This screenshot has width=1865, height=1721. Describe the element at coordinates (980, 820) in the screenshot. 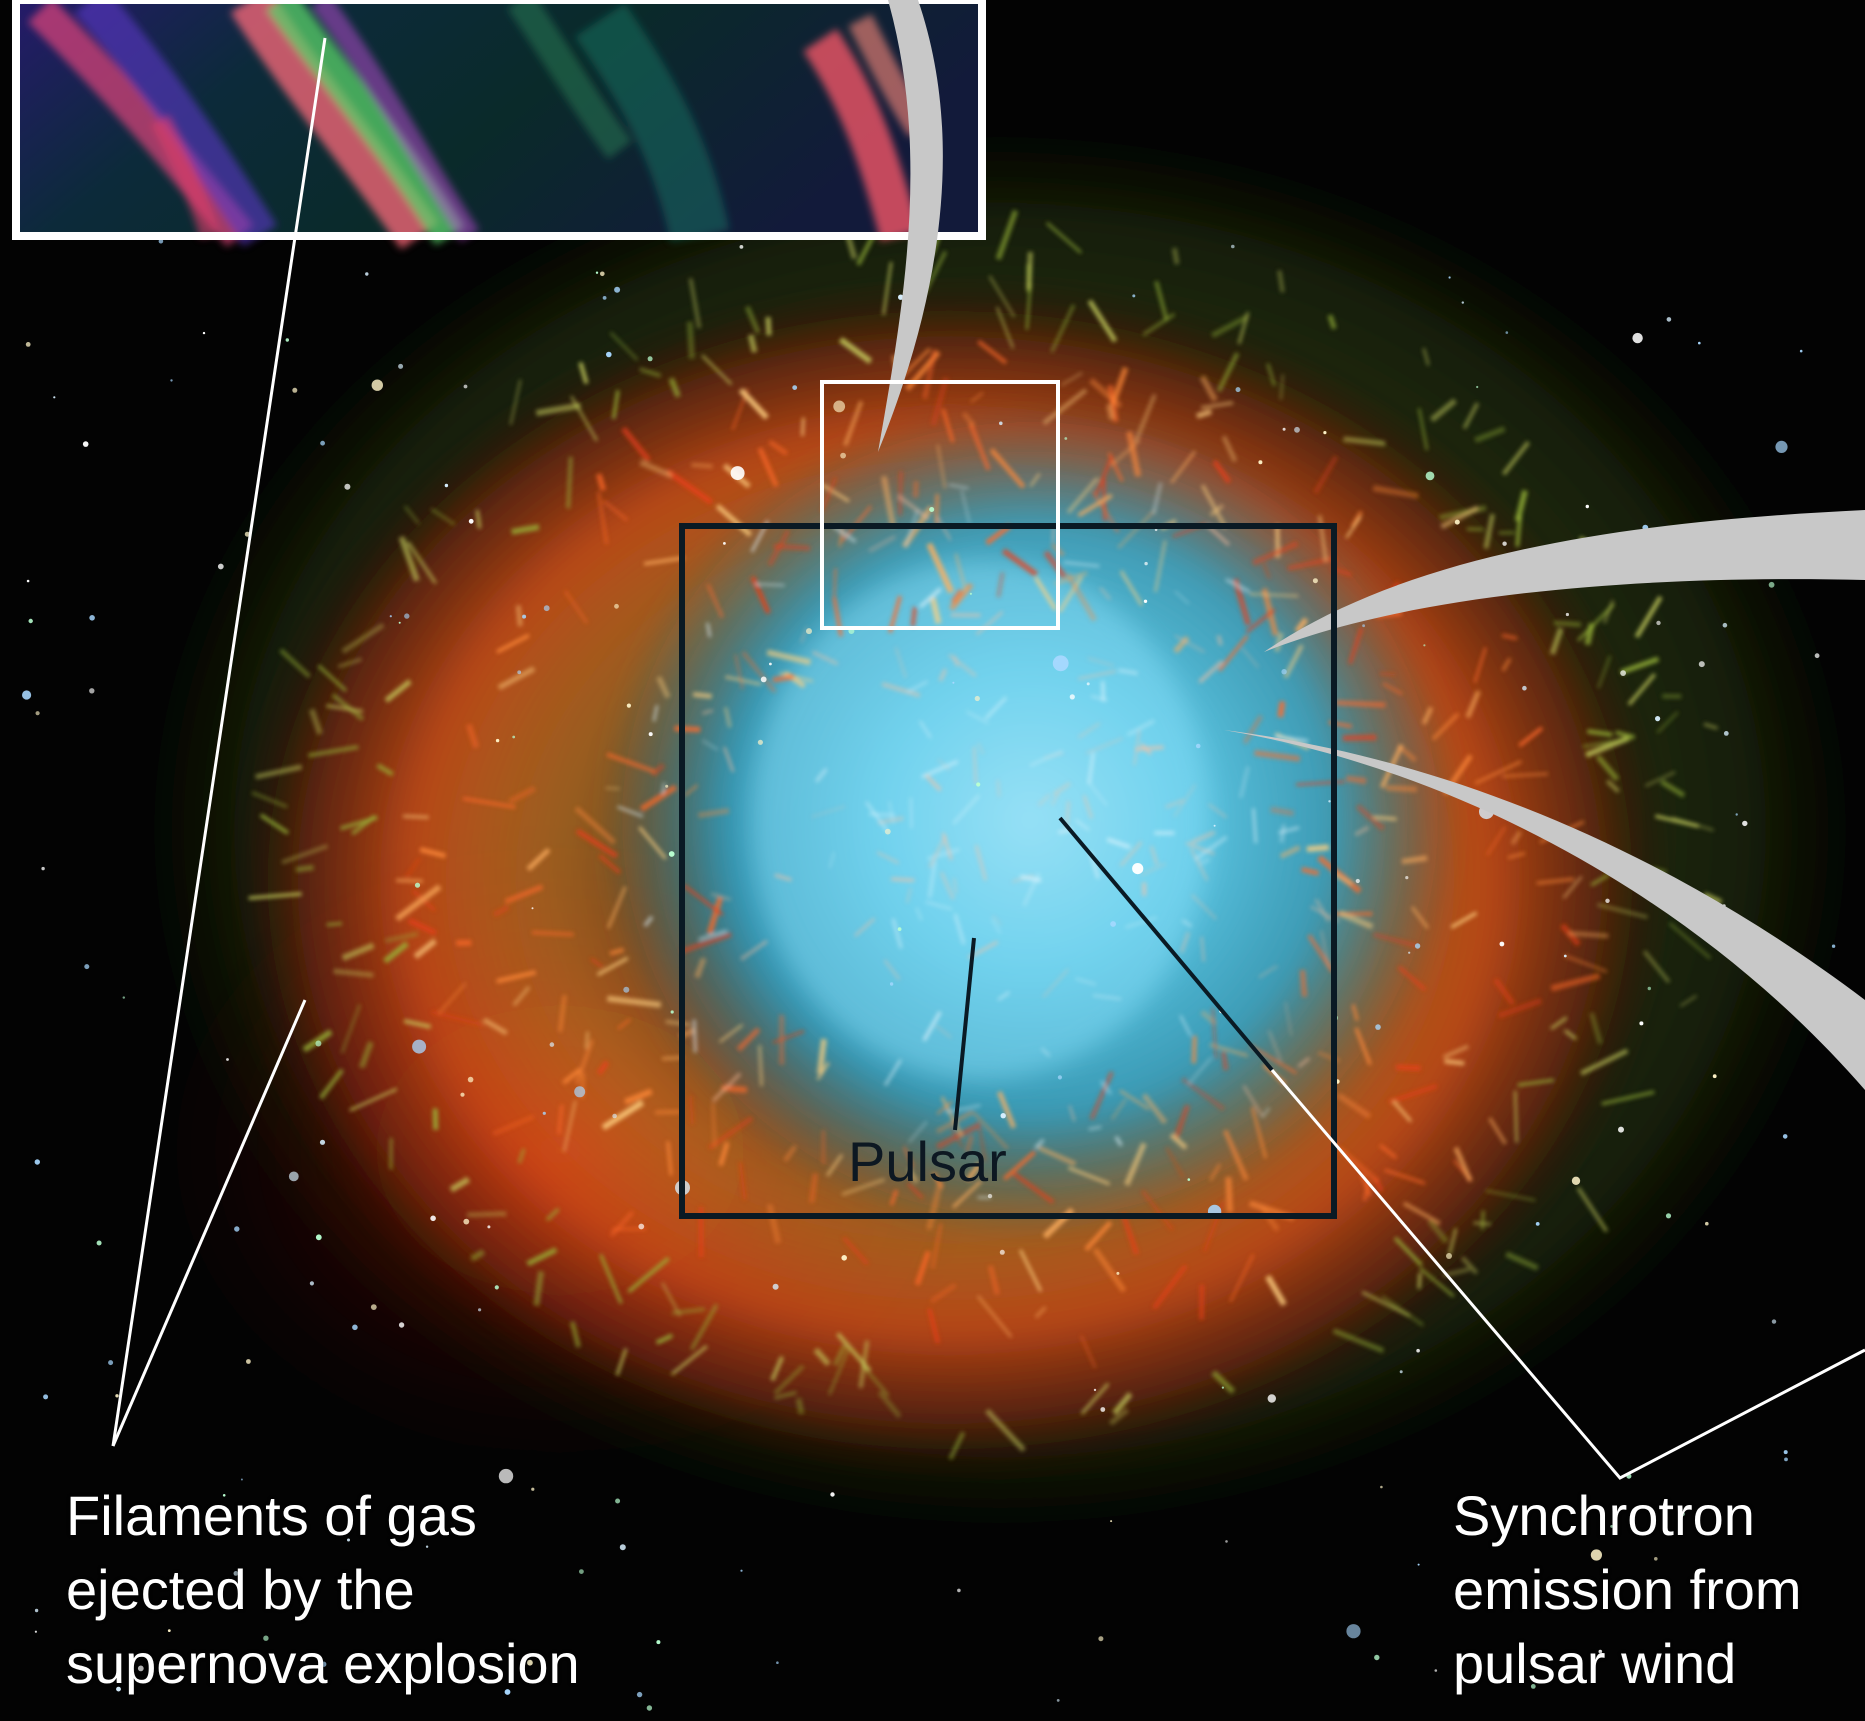

I see `nebula-core-bright` at that location.